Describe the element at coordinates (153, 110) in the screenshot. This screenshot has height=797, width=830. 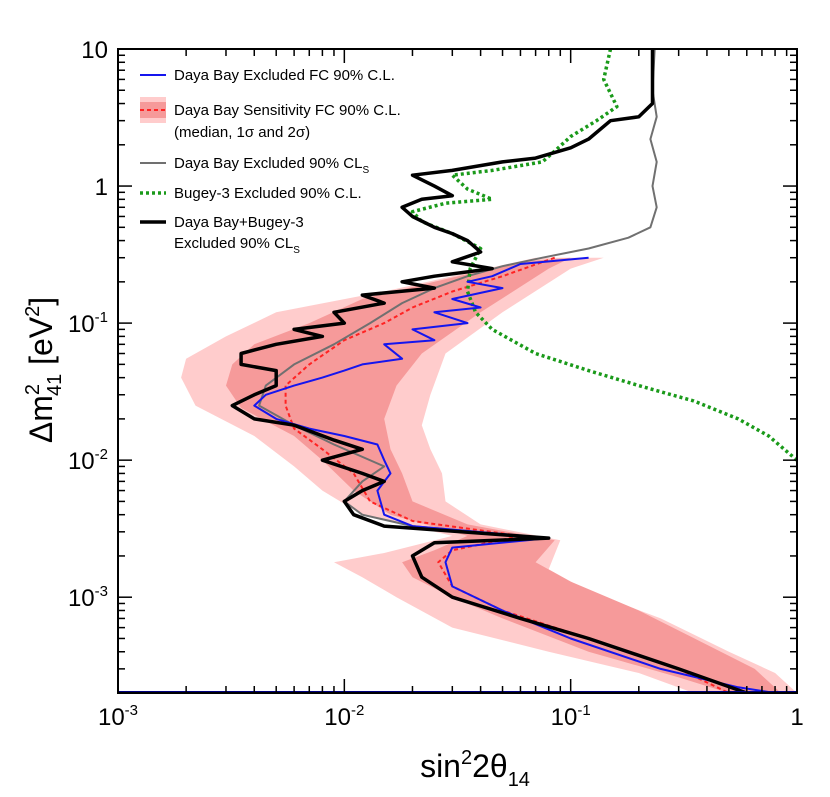
I see `legend-swatch-1sigma-band` at that location.